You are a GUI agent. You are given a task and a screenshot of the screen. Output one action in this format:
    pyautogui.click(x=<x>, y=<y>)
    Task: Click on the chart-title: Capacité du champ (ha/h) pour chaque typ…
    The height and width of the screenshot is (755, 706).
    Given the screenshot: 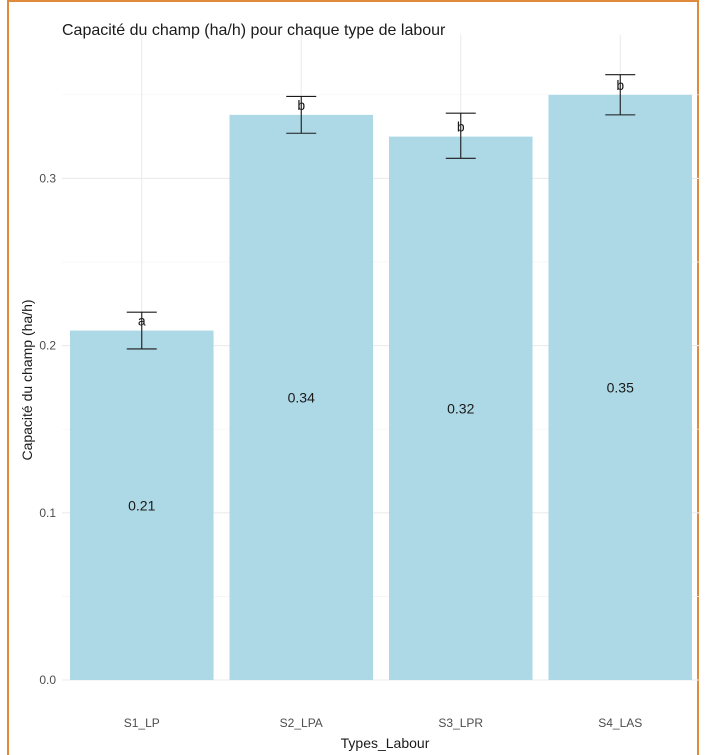 What is the action you would take?
    pyautogui.click(x=254, y=30)
    